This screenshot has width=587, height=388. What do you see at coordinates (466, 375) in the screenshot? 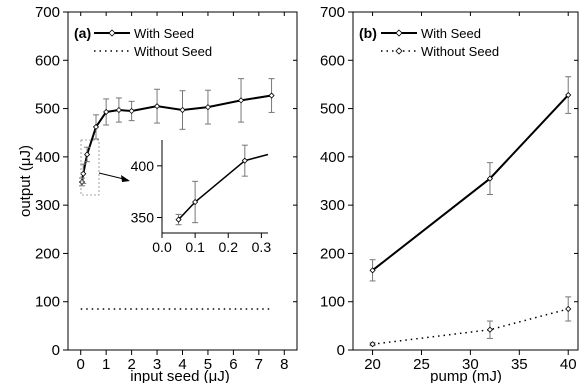
I see `panel-b-x-axis-label: pump (mJ)` at bounding box center [466, 375].